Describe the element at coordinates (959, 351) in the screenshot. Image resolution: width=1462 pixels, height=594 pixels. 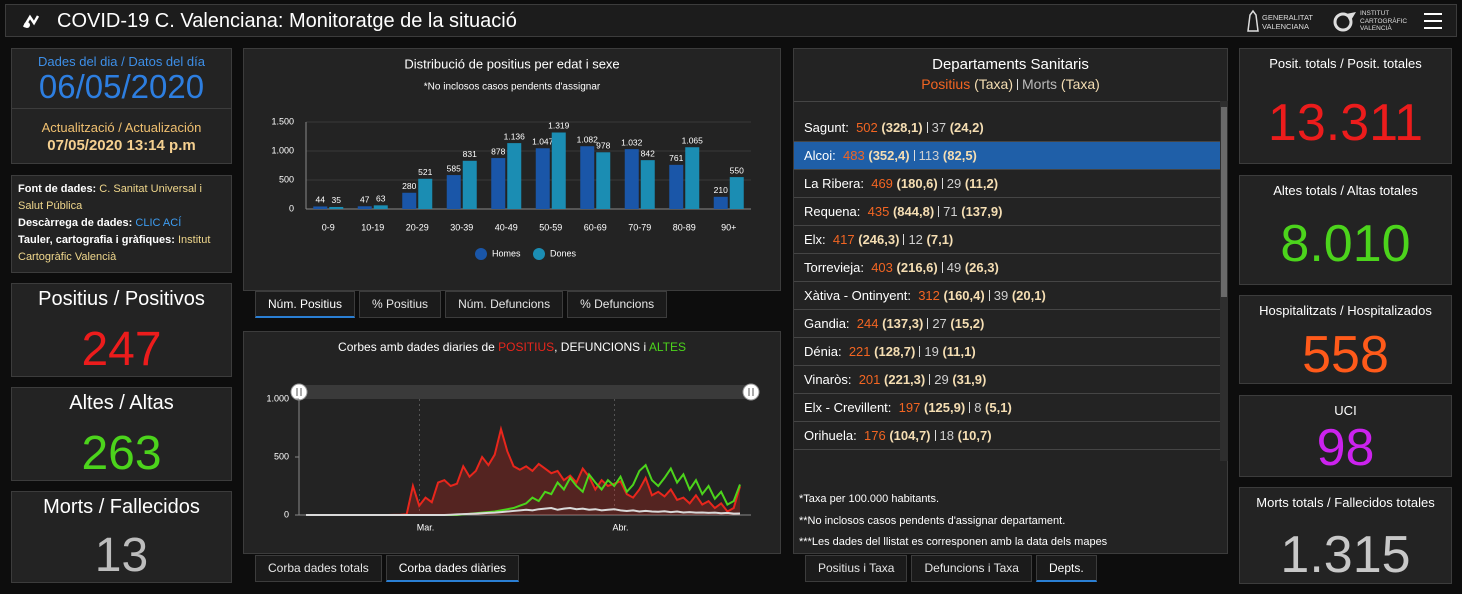
I see `dept-taxa-morts: (11,1)` at that location.